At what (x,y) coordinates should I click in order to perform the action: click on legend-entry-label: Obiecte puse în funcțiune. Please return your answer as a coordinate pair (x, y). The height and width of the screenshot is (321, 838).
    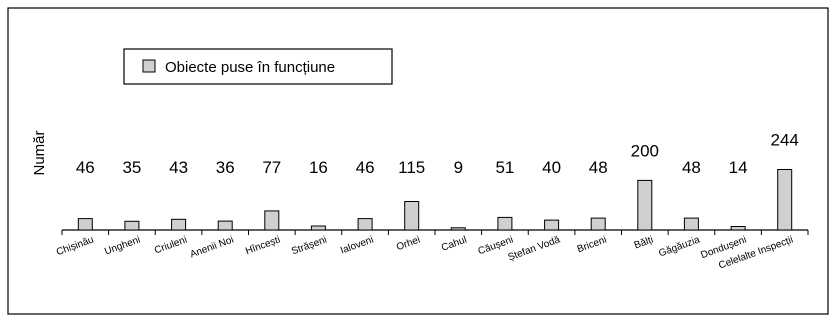
    Looking at the image, I should click on (250, 67).